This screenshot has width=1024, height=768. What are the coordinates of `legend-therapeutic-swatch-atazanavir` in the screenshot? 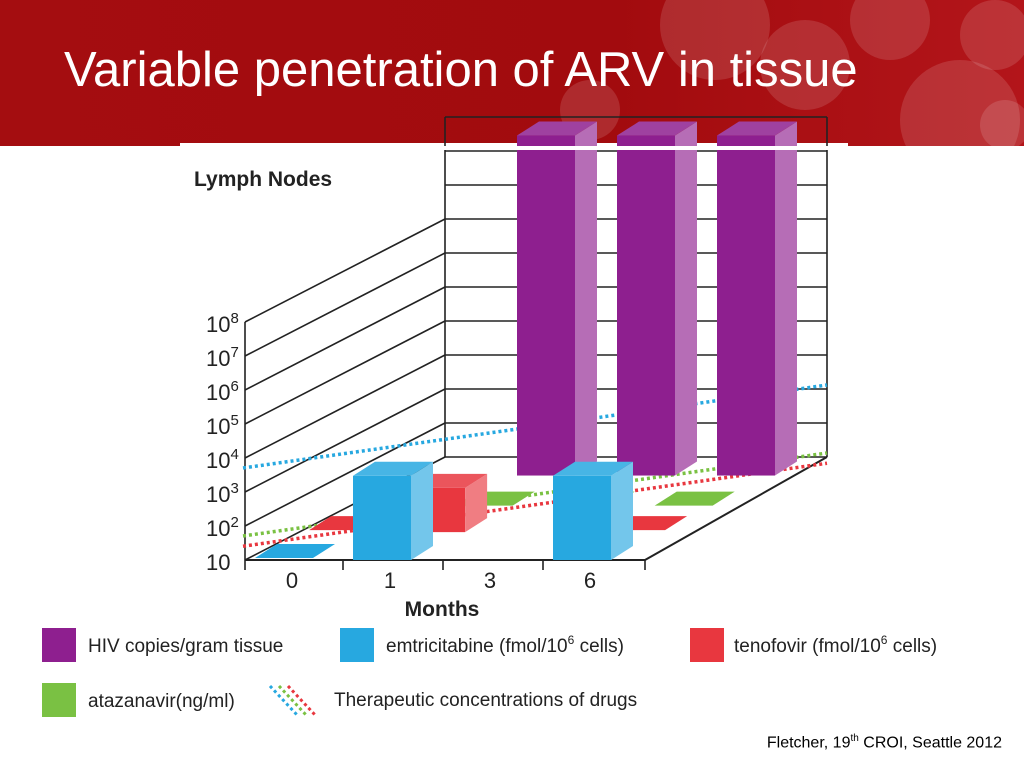 It's located at (293, 701).